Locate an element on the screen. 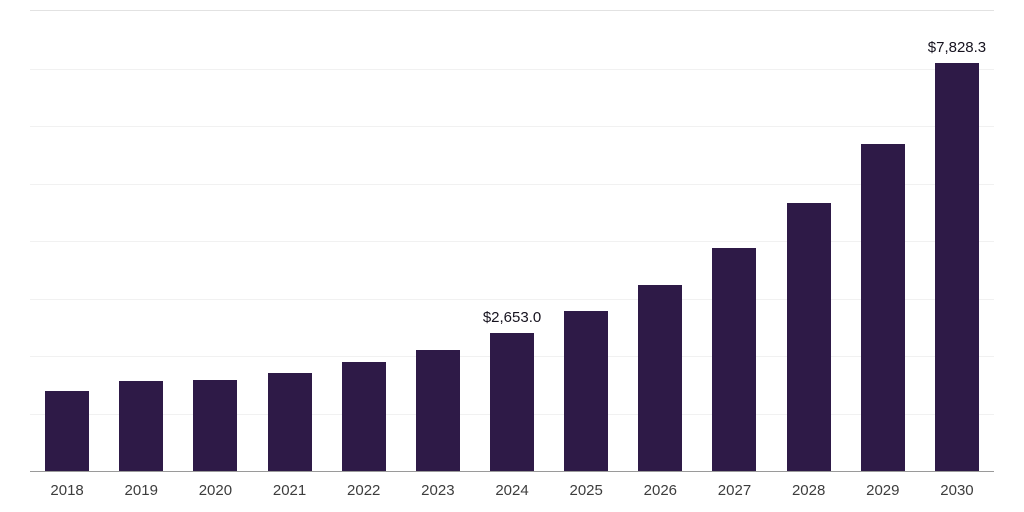  bar-2024 is located at coordinates (512, 401).